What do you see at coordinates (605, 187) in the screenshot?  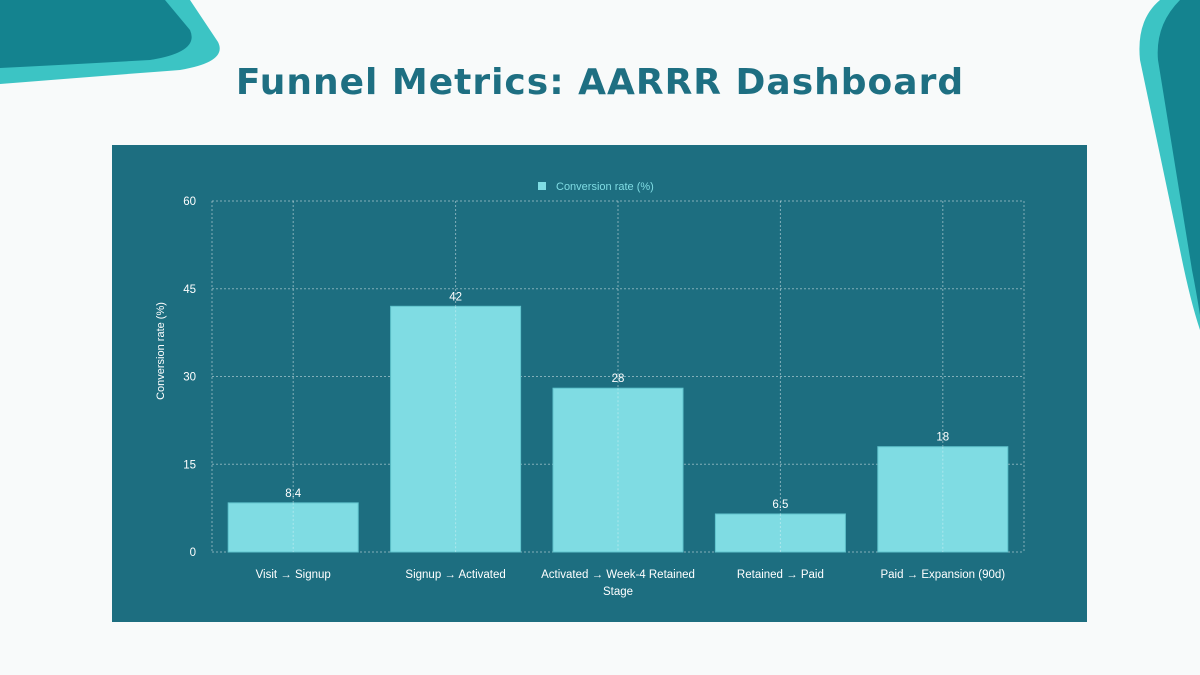 I see `legend-label: Conversion rate (%)` at bounding box center [605, 187].